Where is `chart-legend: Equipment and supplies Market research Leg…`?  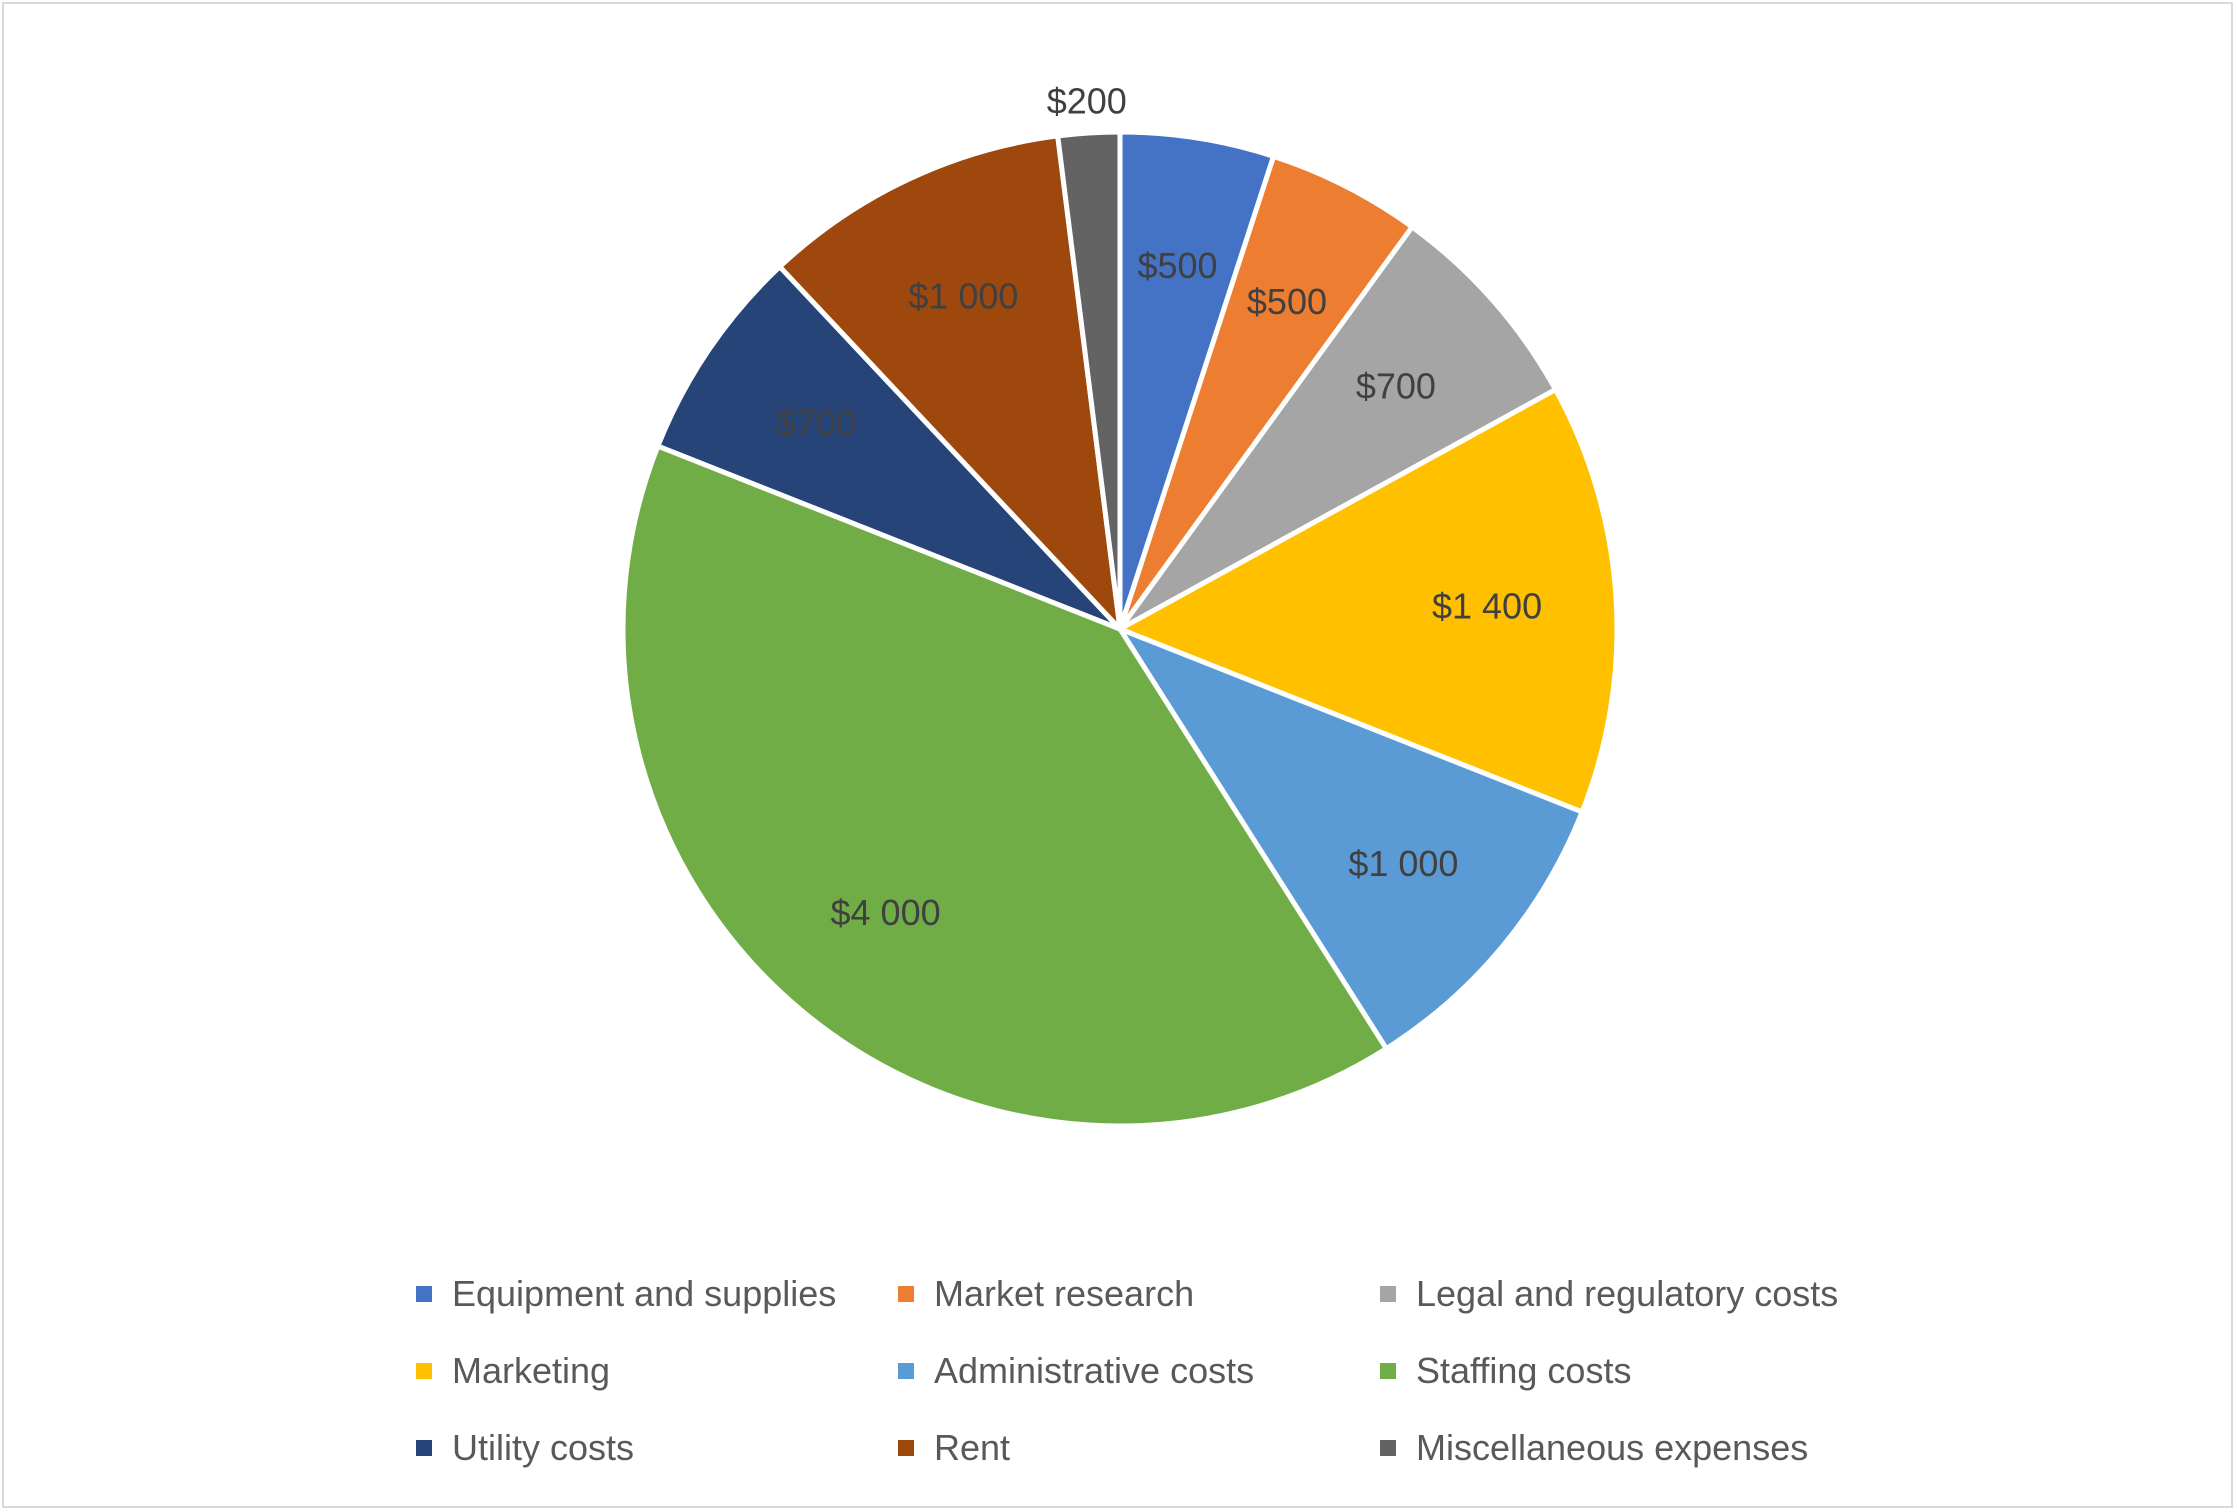
chart-legend: Equipment and supplies Market research Leg… is located at coordinates (1166, 1371).